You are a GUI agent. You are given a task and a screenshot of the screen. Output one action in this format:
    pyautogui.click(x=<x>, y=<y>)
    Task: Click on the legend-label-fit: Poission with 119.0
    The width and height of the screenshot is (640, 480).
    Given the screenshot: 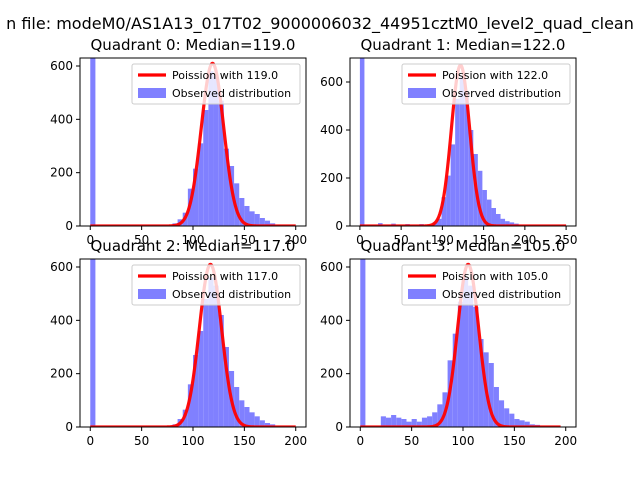 What is the action you would take?
    pyautogui.click(x=225, y=75)
    